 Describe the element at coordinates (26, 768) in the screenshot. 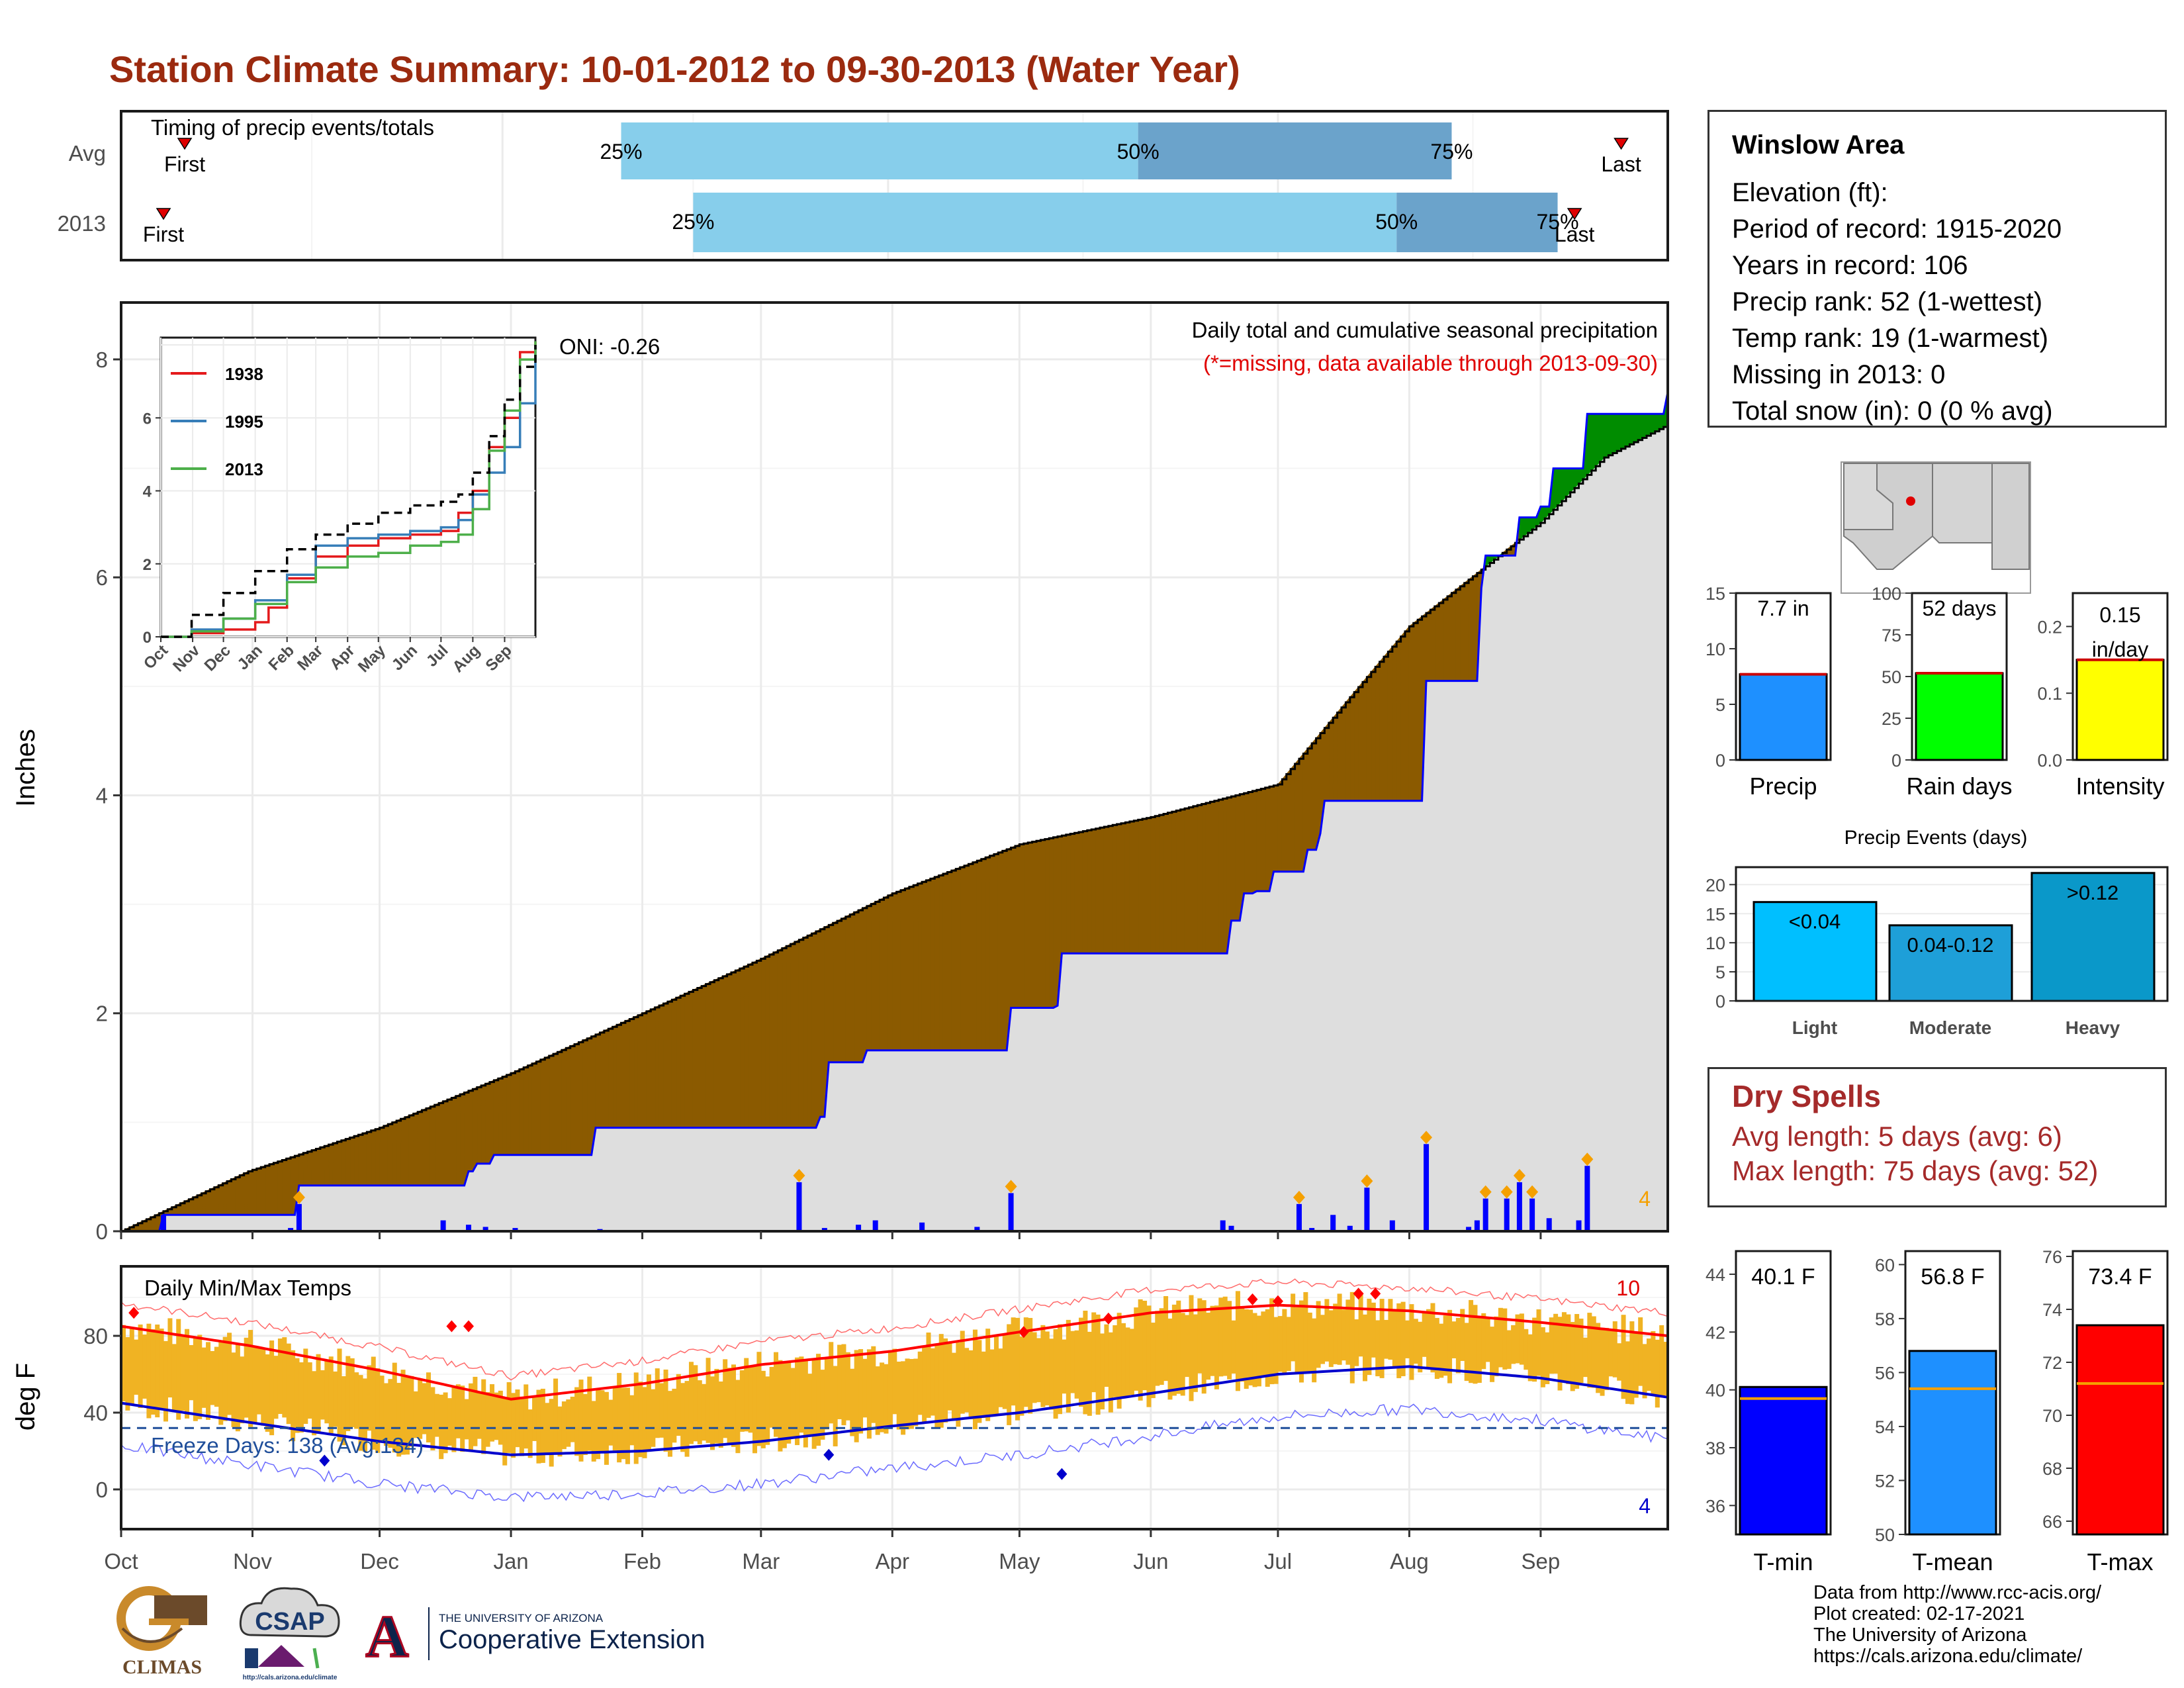

I see `precip-y-axis-label: Inches` at that location.